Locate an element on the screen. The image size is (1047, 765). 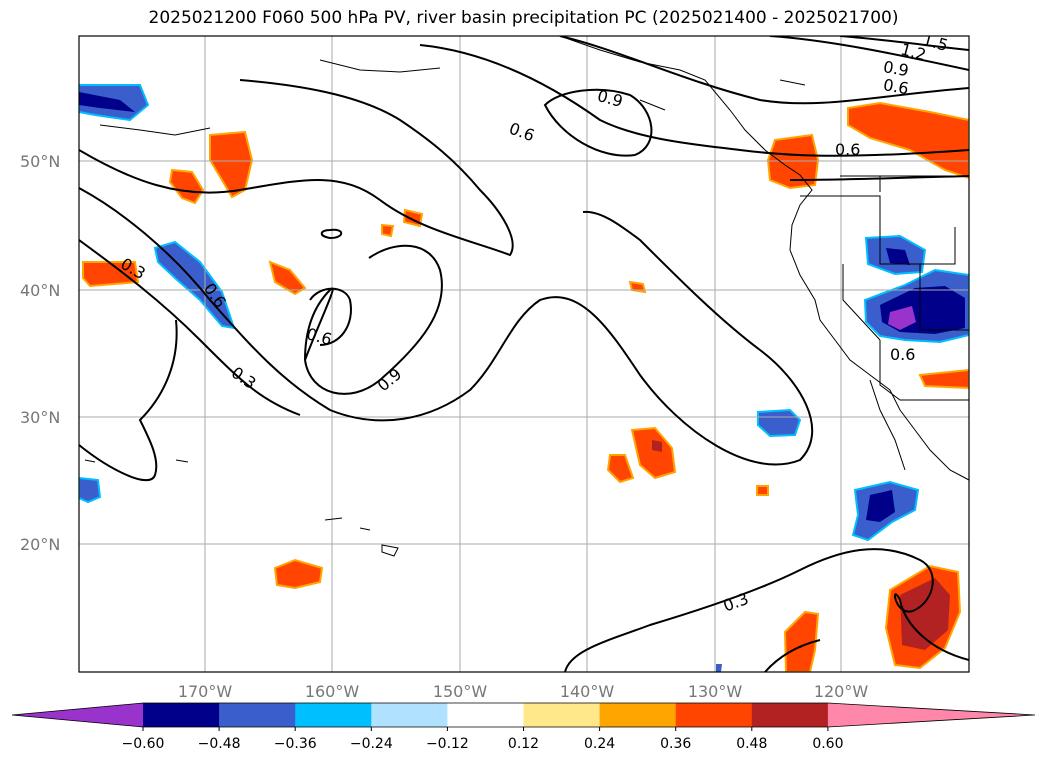
contour-label: 0.9 is located at coordinates (896, 68).